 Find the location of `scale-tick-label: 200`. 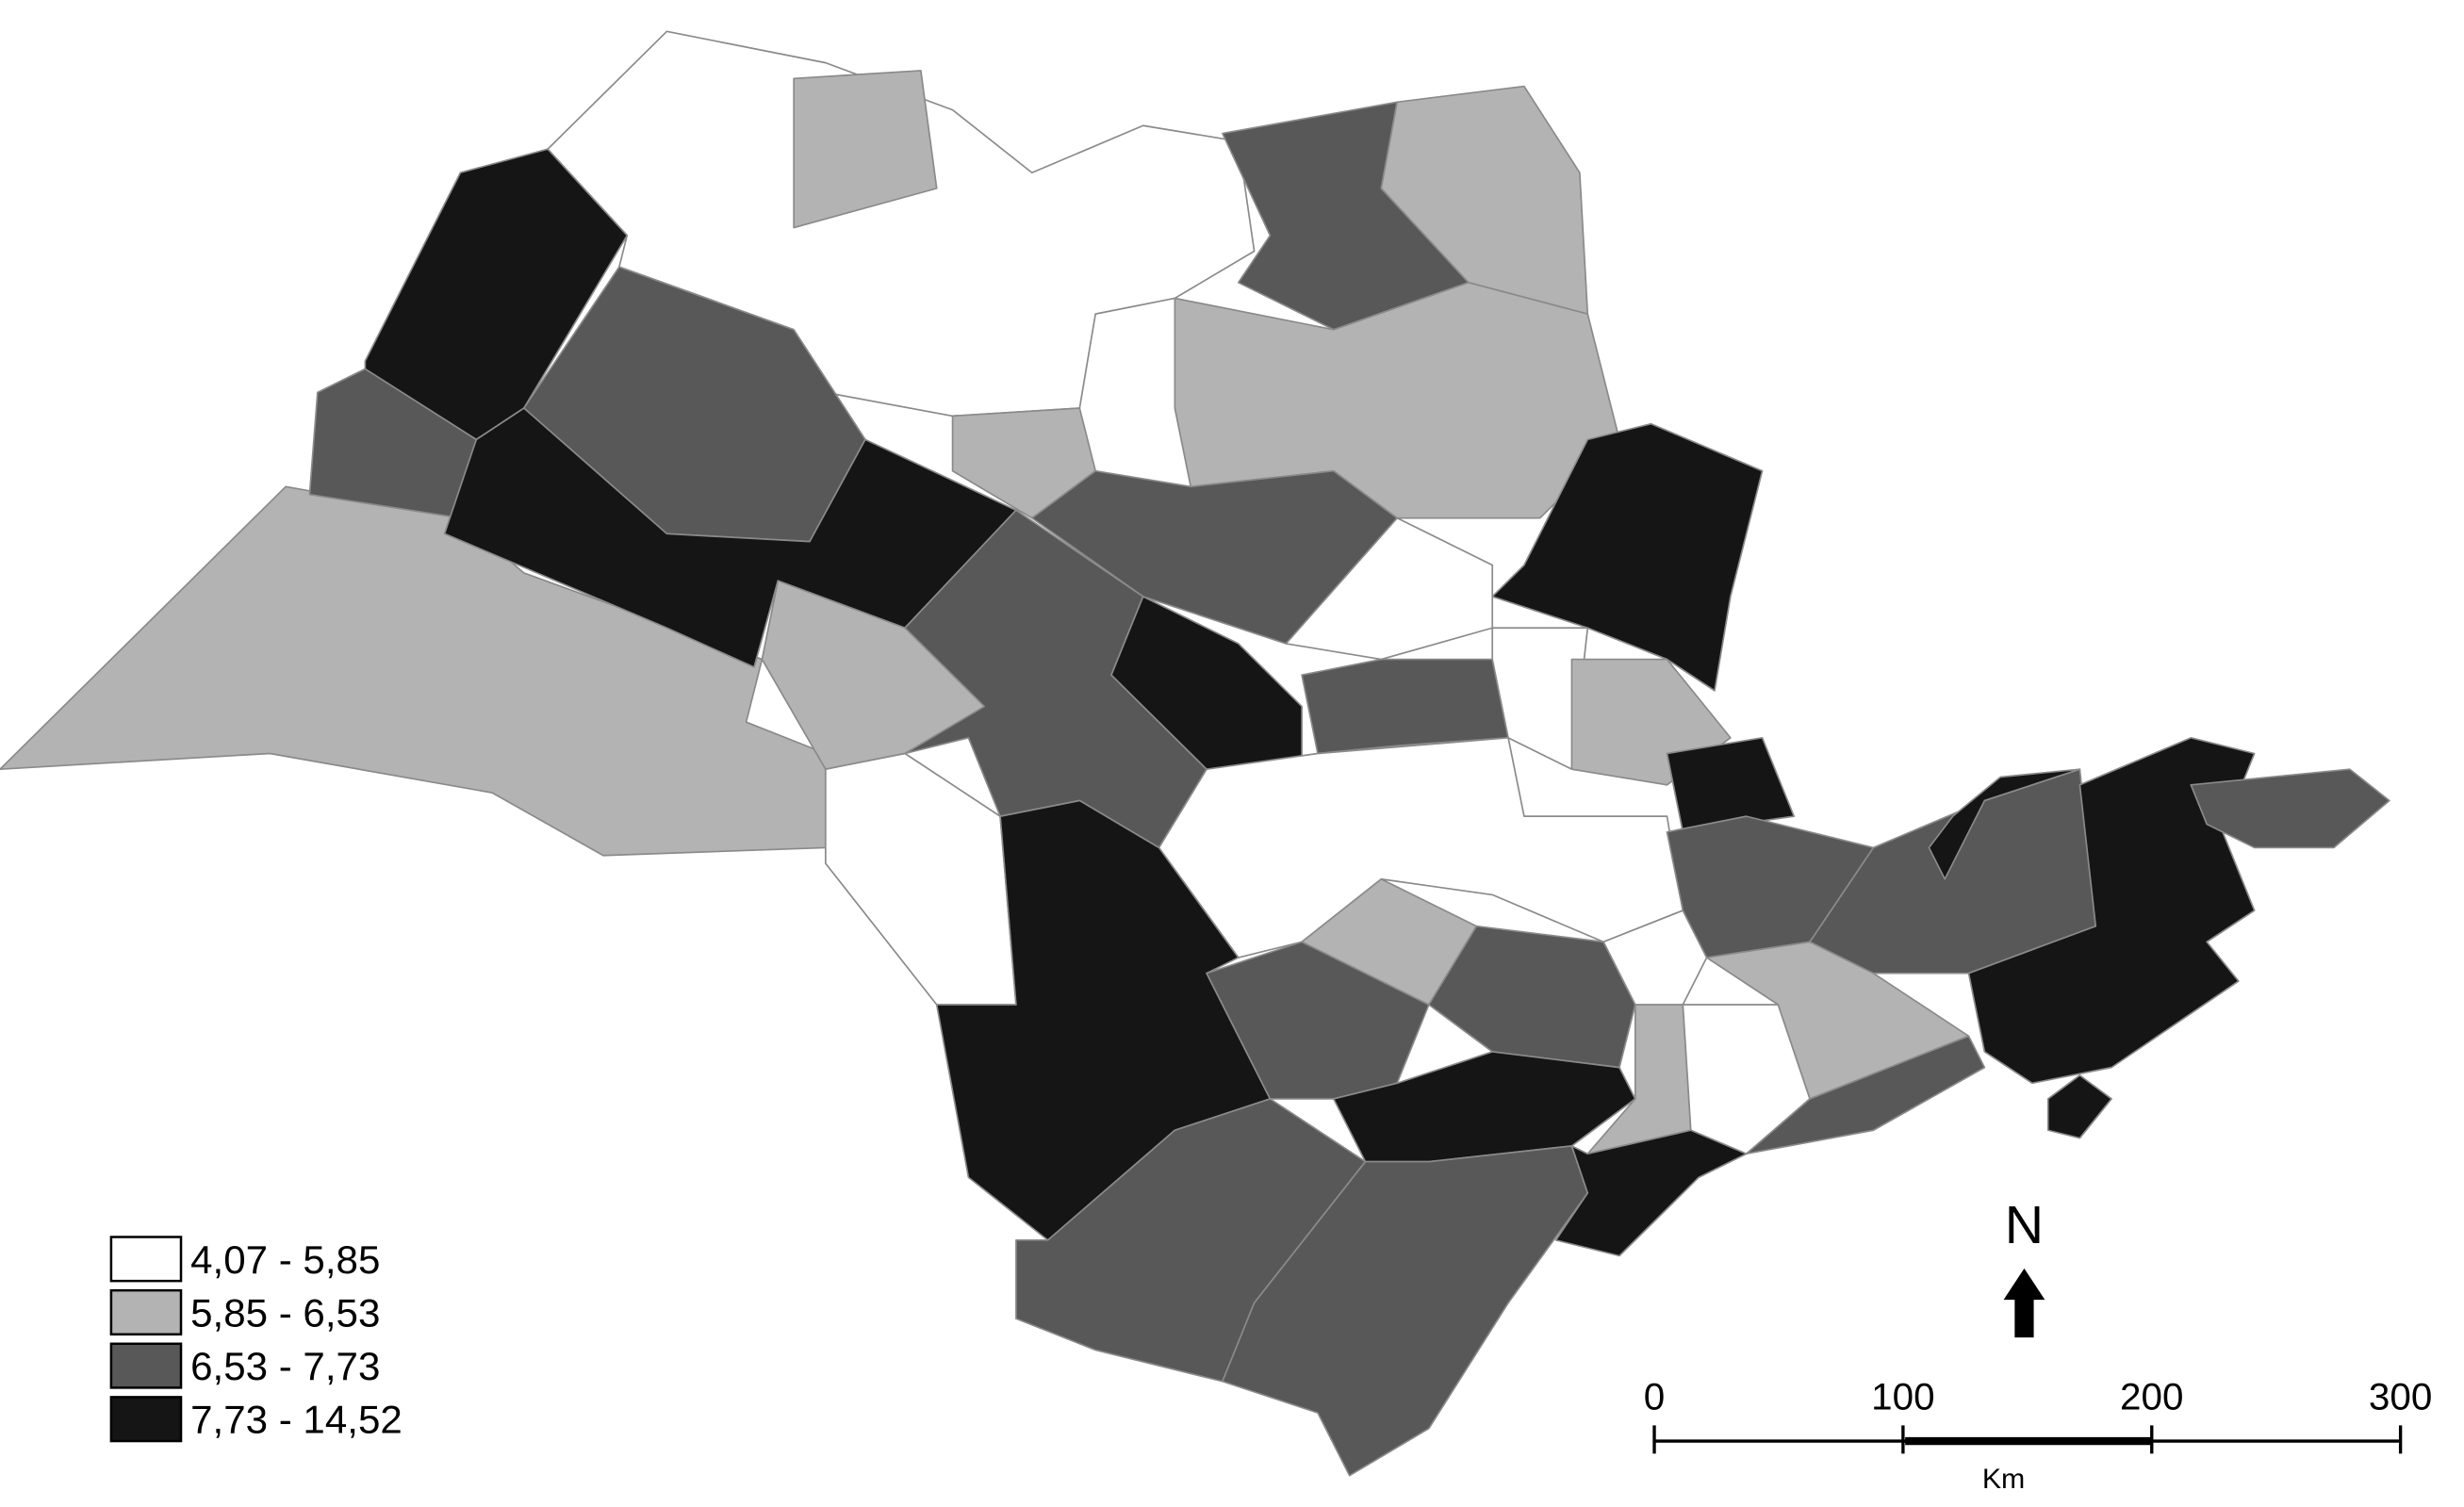

scale-tick-label: 200 is located at coordinates (2151, 1397).